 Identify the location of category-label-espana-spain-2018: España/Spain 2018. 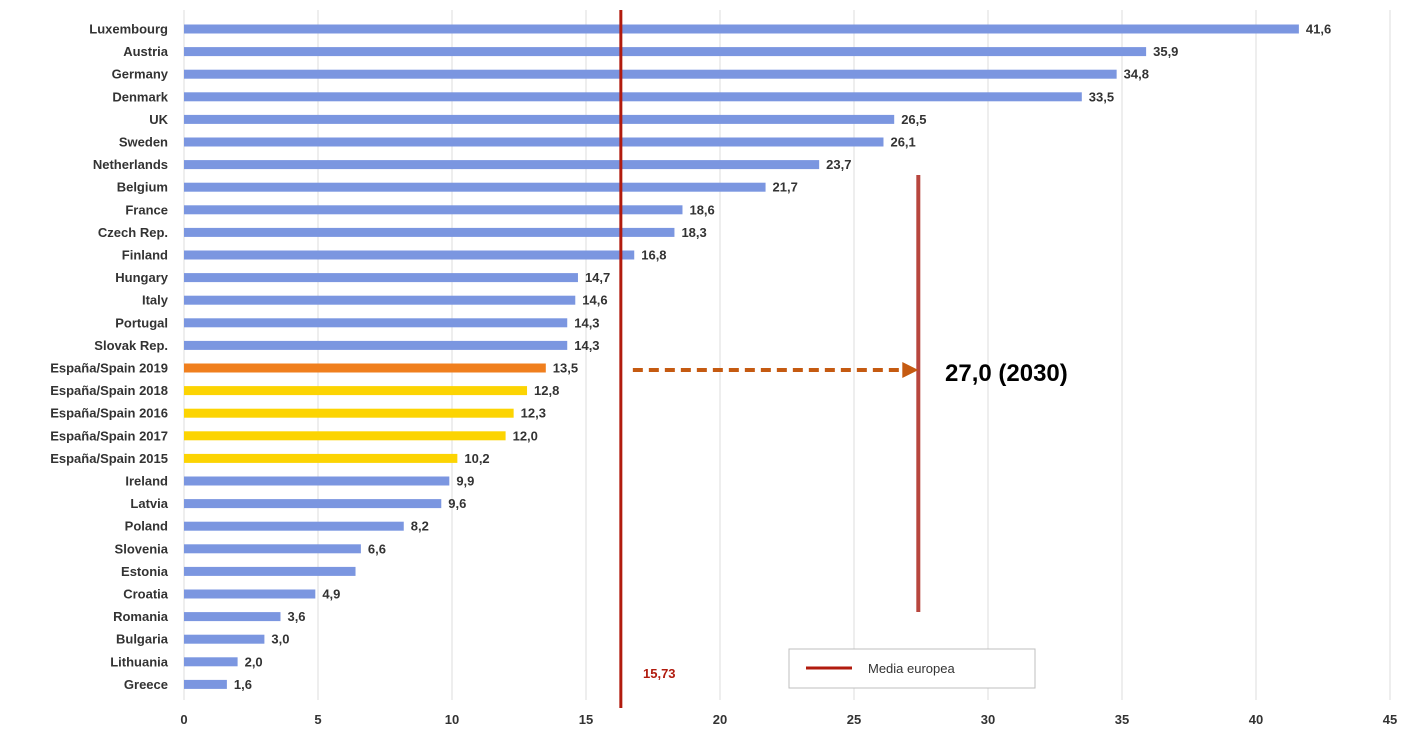
(109, 390).